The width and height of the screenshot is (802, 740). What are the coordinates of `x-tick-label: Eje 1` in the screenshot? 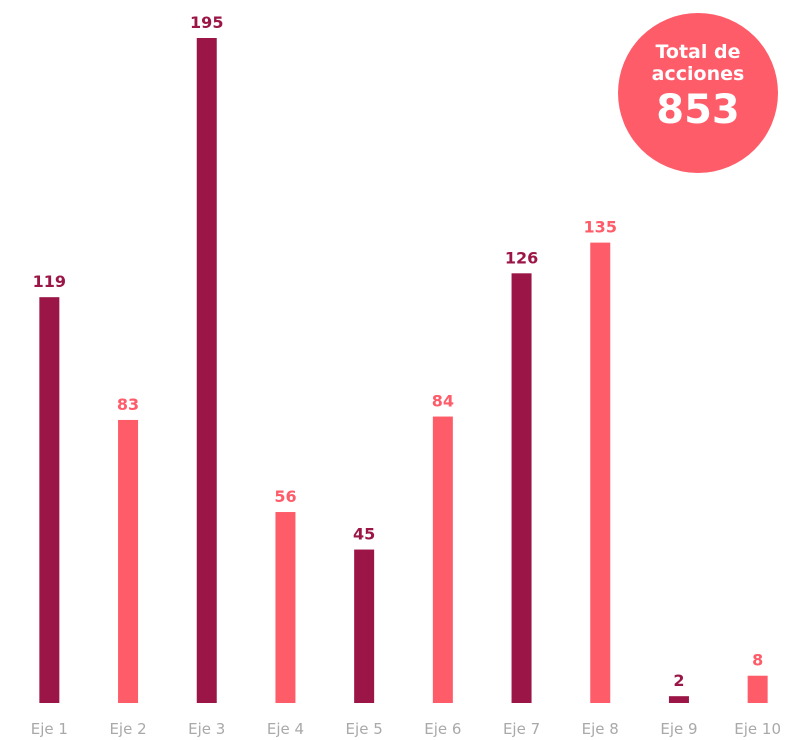 It's located at (49, 729).